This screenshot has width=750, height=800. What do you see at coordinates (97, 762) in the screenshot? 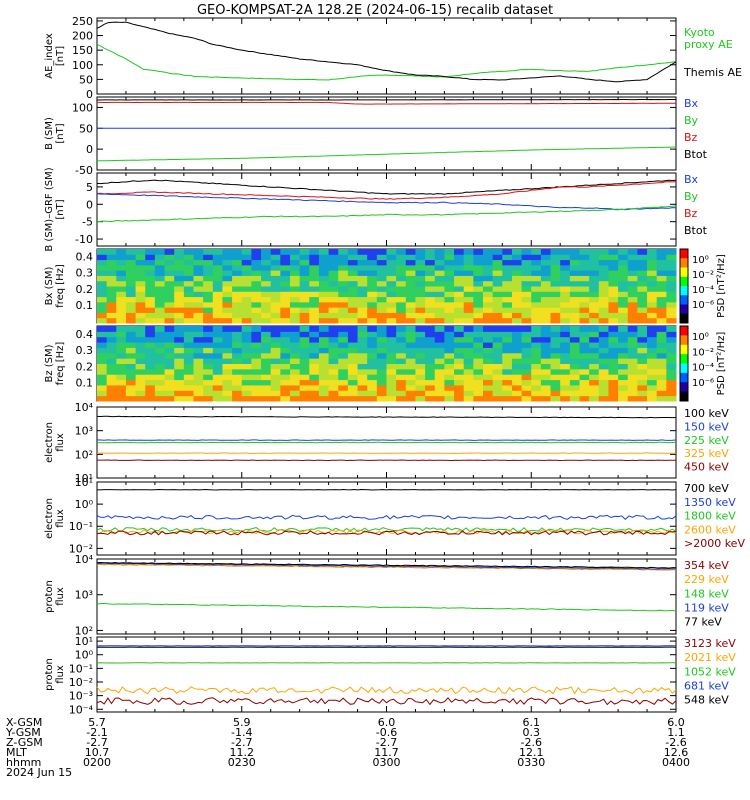
I see `ephemeris-value: 0200` at bounding box center [97, 762].